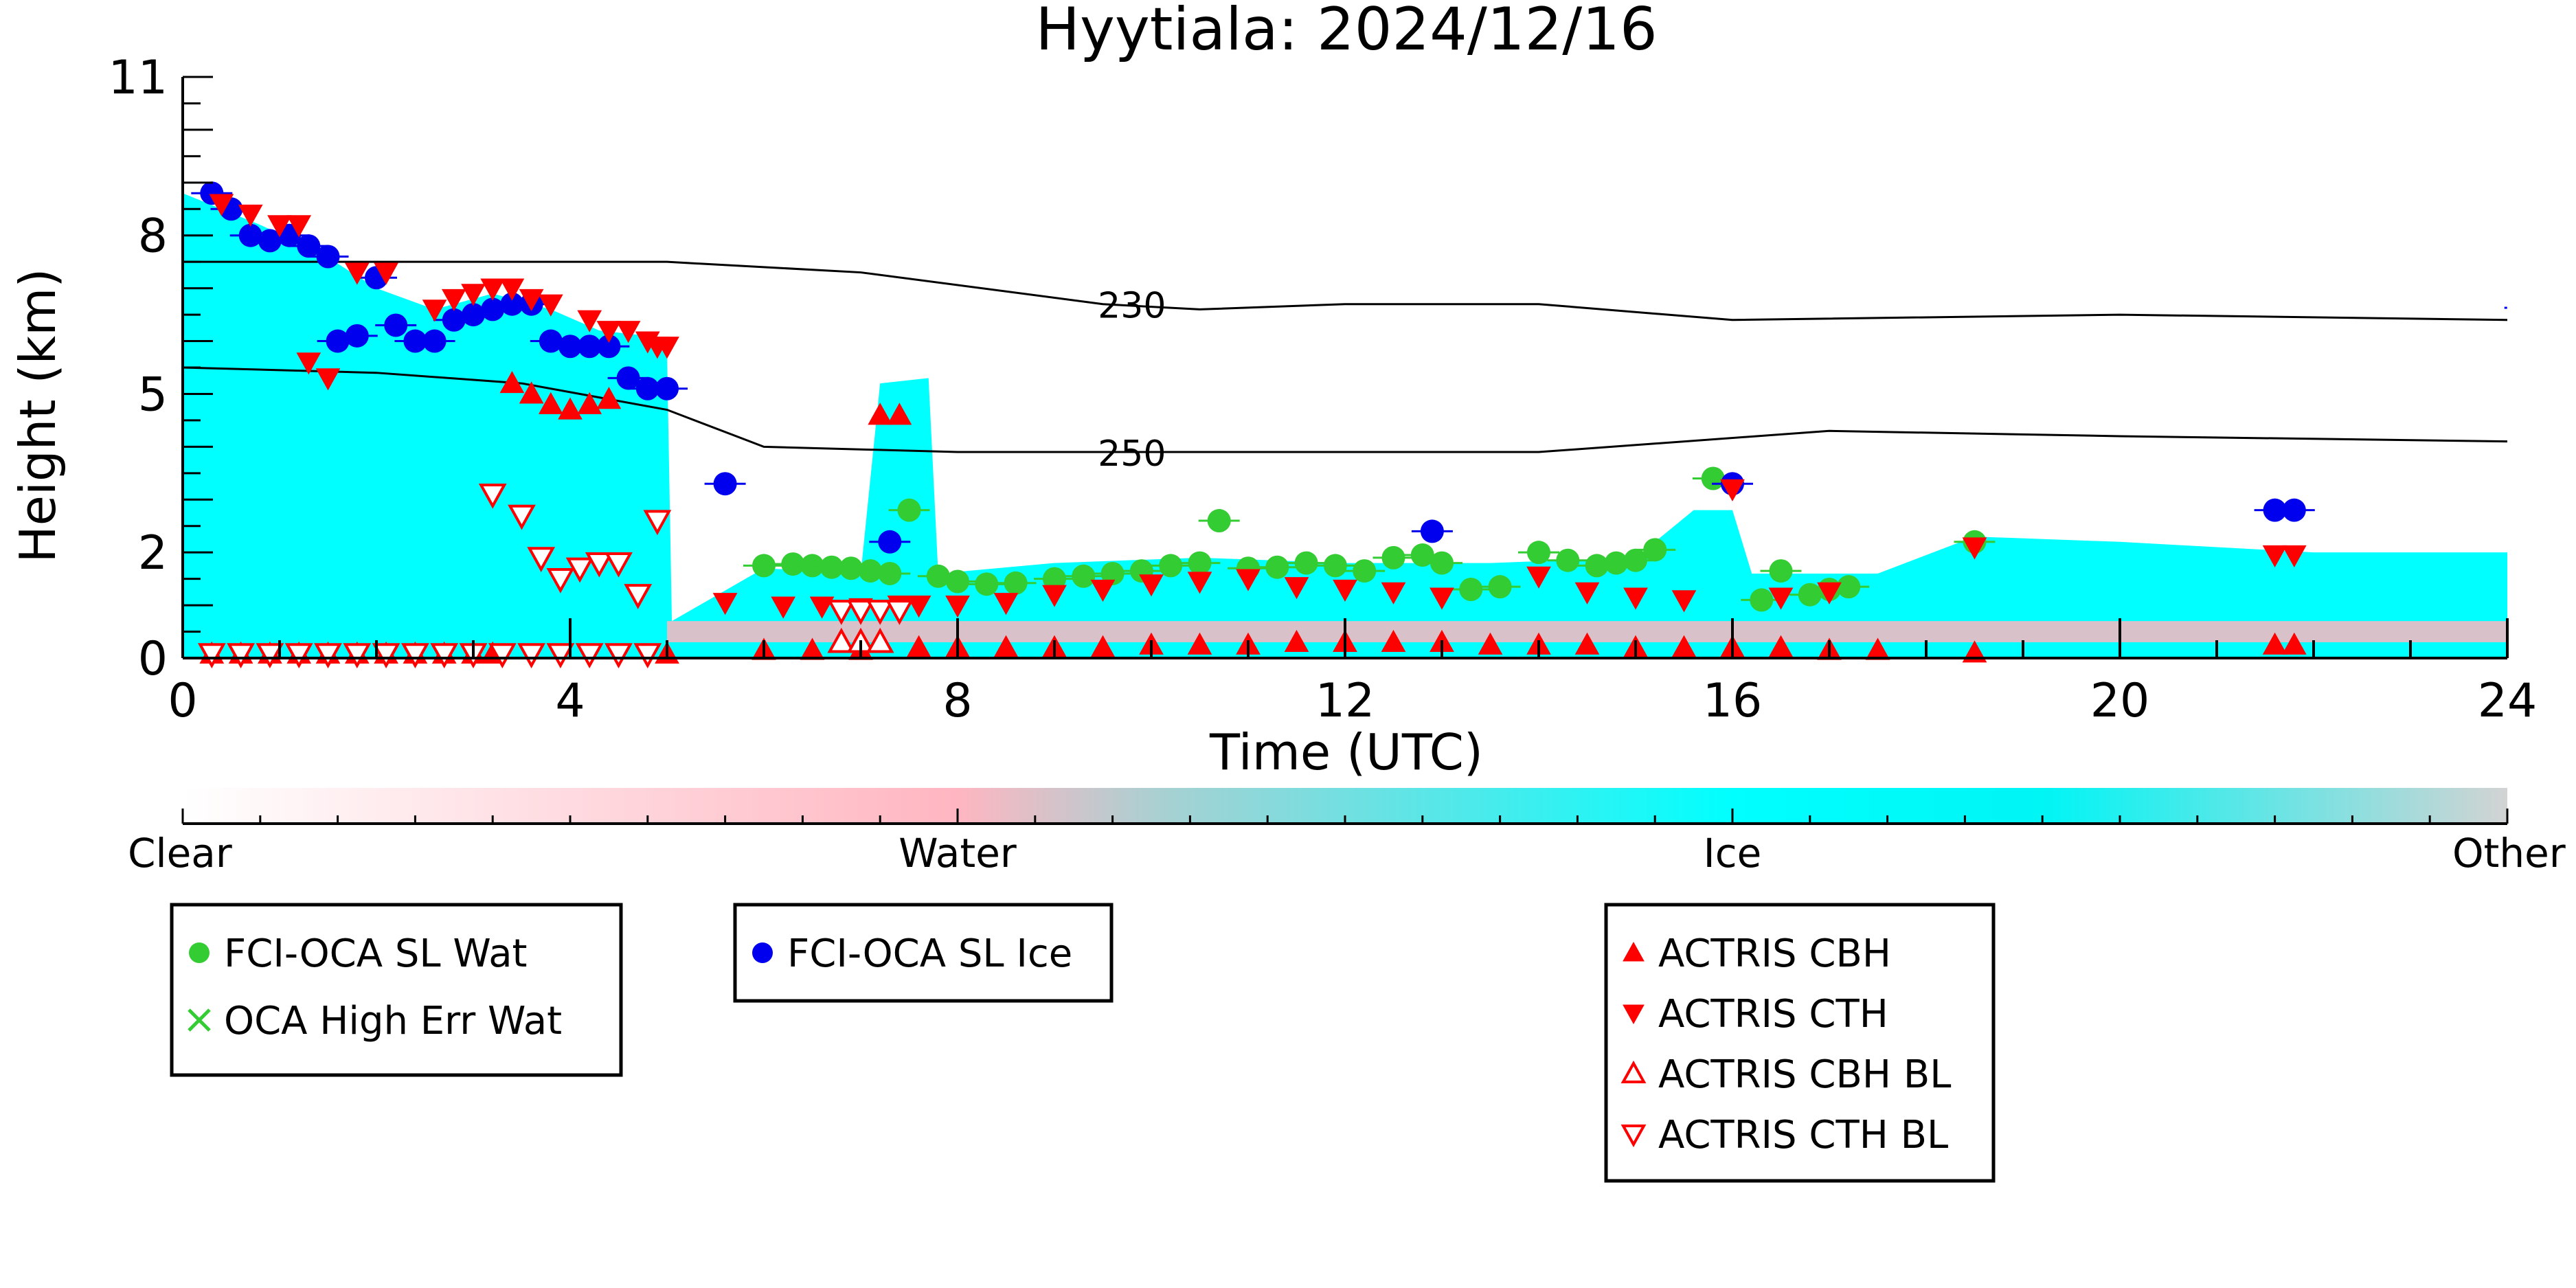  What do you see at coordinates (958, 853) in the screenshot?
I see `colorbar-label: Water` at bounding box center [958, 853].